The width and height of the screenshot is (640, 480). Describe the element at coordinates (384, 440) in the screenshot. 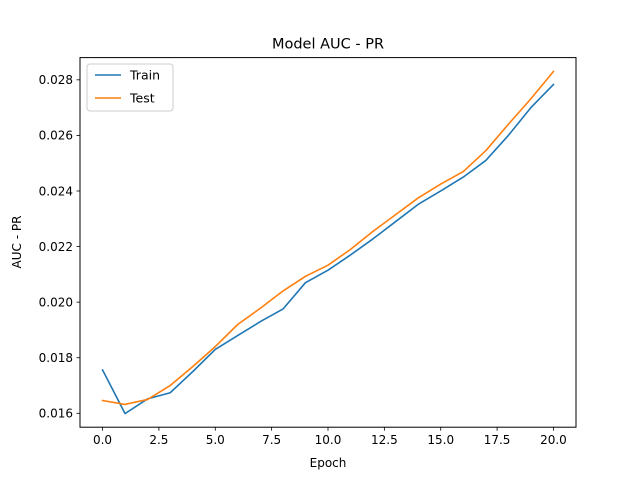

I see `x-tick-label: 12.5` at that location.